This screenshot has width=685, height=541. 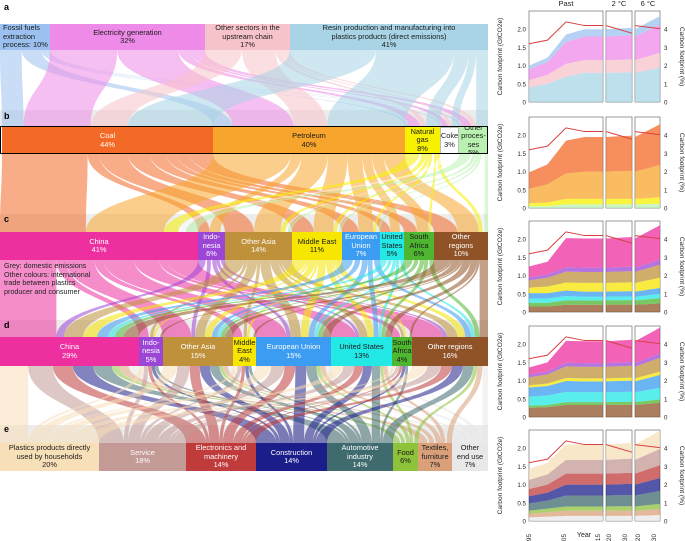 I want to click on panel-c-box-0: China 41%, so click(x=99, y=246).